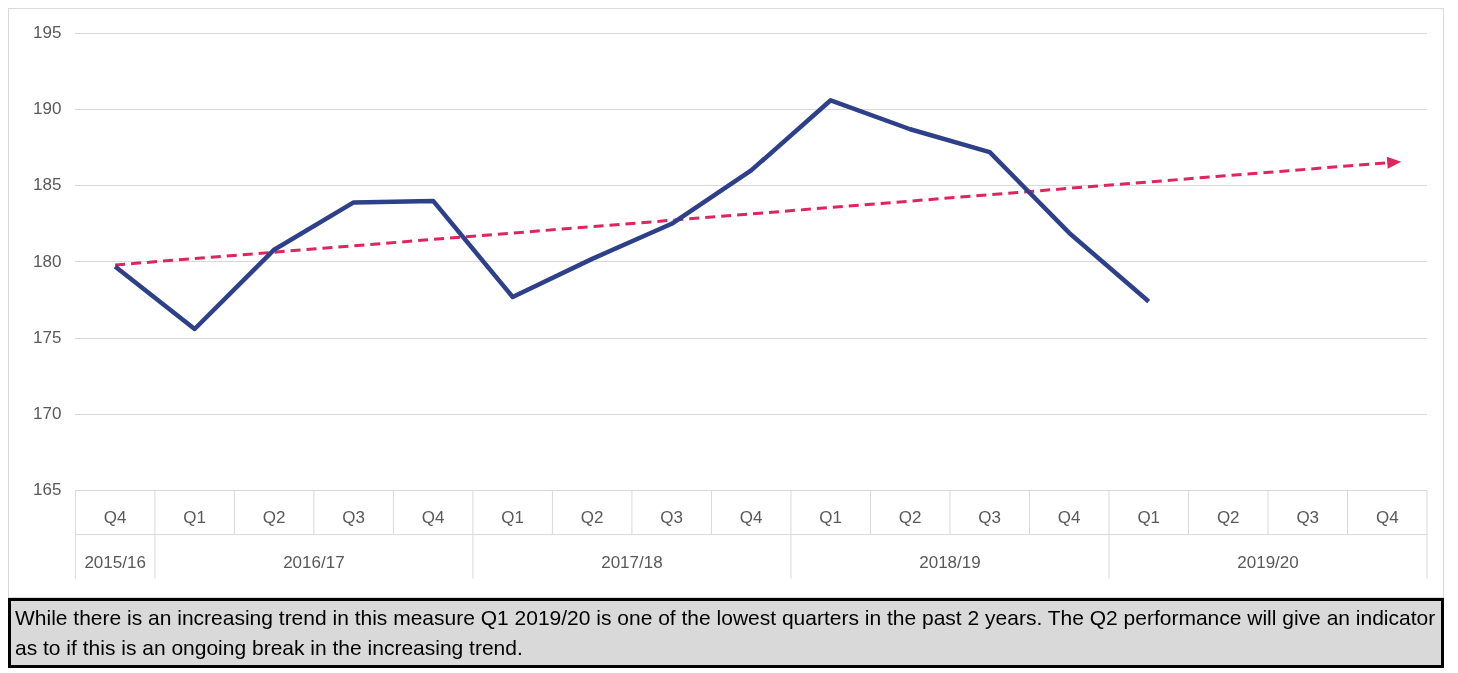 The width and height of the screenshot is (1458, 673). I want to click on y-tick-label: 165, so click(47, 490).